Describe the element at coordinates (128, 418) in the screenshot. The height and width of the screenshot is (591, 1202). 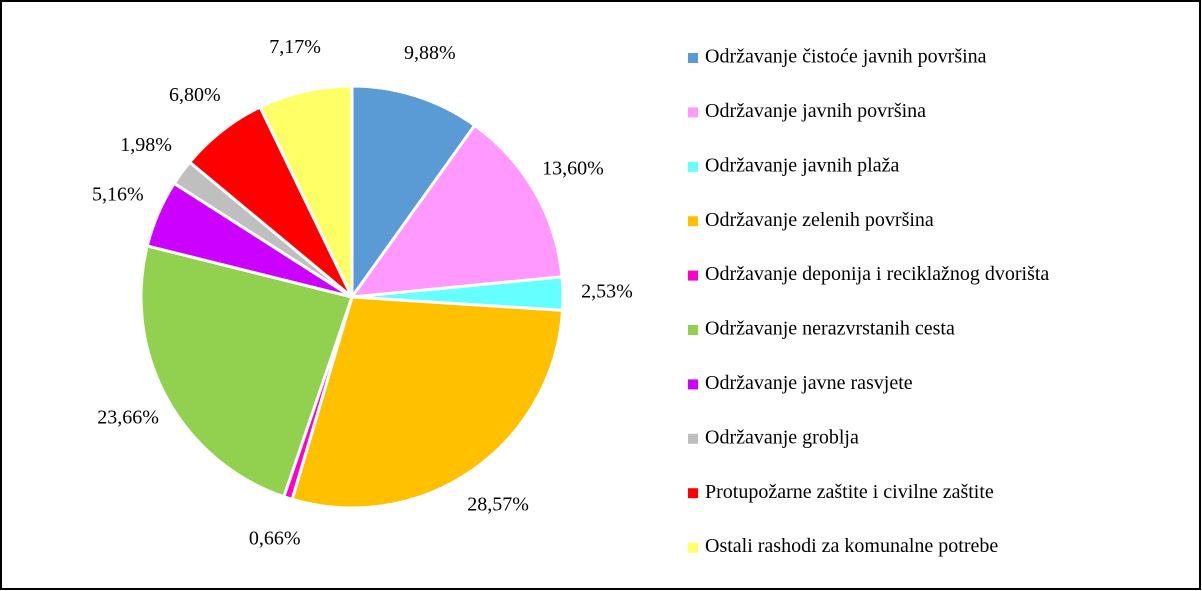
I see `data-label: 23,66%` at that location.